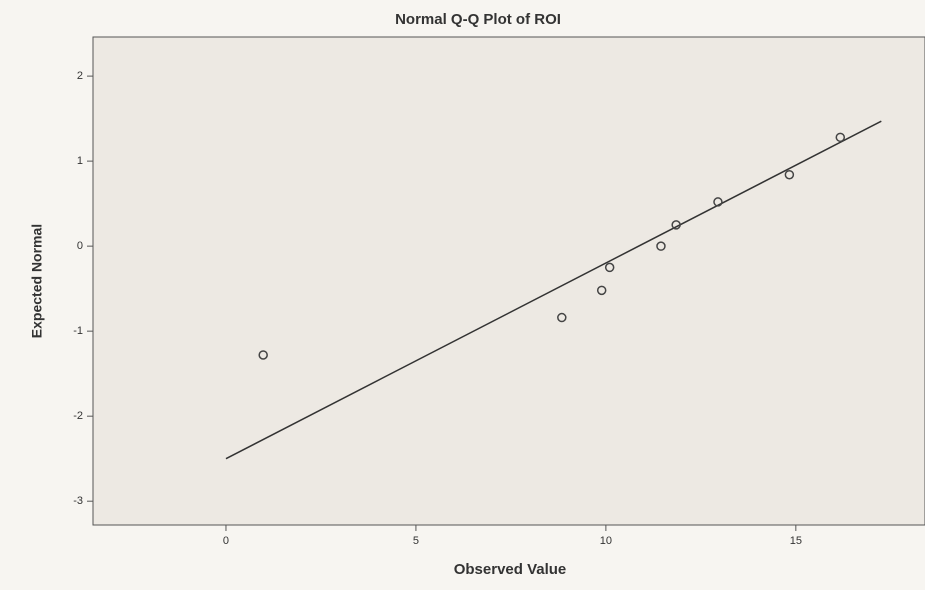 This screenshot has width=925, height=590. I want to click on y-tick-label: 2, so click(80, 76).